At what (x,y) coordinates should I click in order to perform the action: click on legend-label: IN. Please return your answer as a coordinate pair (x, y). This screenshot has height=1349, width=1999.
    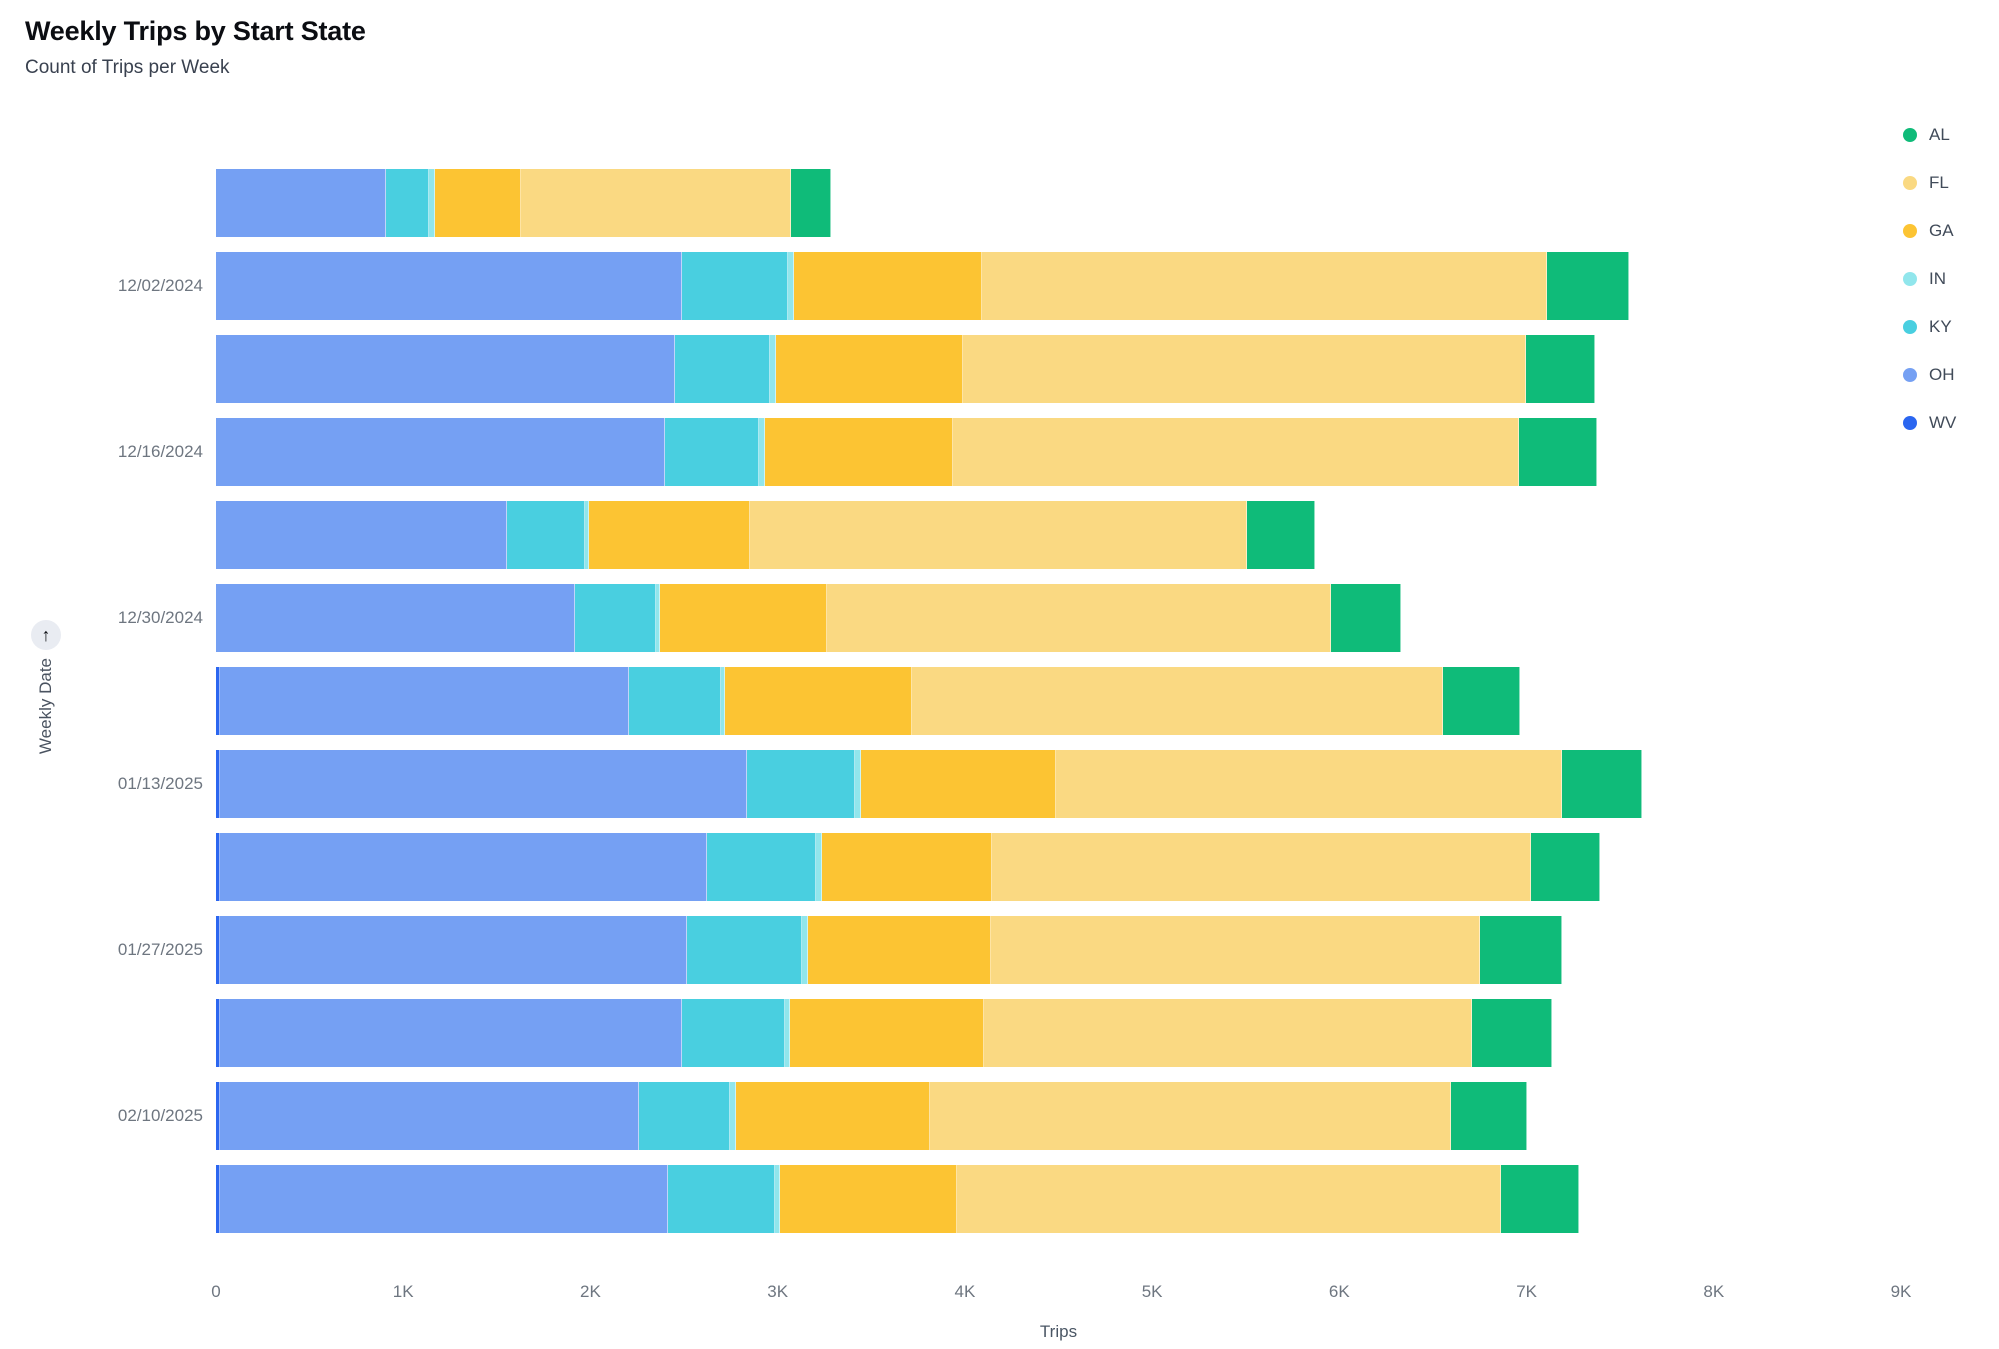
    Looking at the image, I should click on (1937, 278).